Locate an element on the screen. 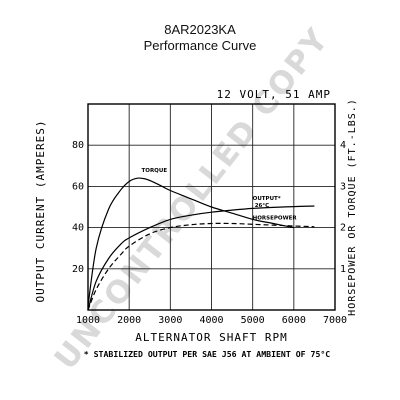 The width and height of the screenshot is (400, 400). output-annotation: OUTPUT* is located at coordinates (267, 199).